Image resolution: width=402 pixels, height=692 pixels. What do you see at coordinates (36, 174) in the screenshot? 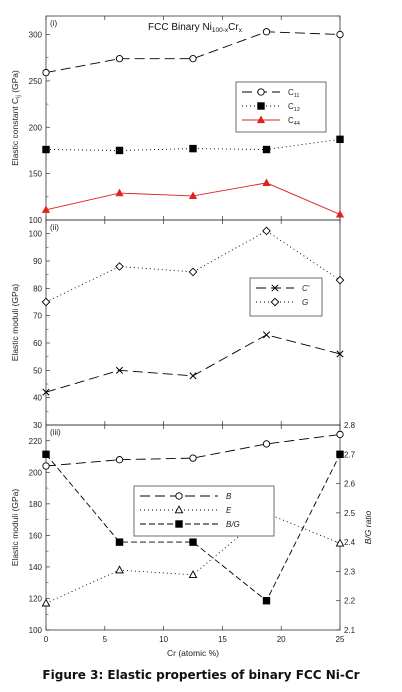
I see `y-tick-label: 150` at bounding box center [36, 174].